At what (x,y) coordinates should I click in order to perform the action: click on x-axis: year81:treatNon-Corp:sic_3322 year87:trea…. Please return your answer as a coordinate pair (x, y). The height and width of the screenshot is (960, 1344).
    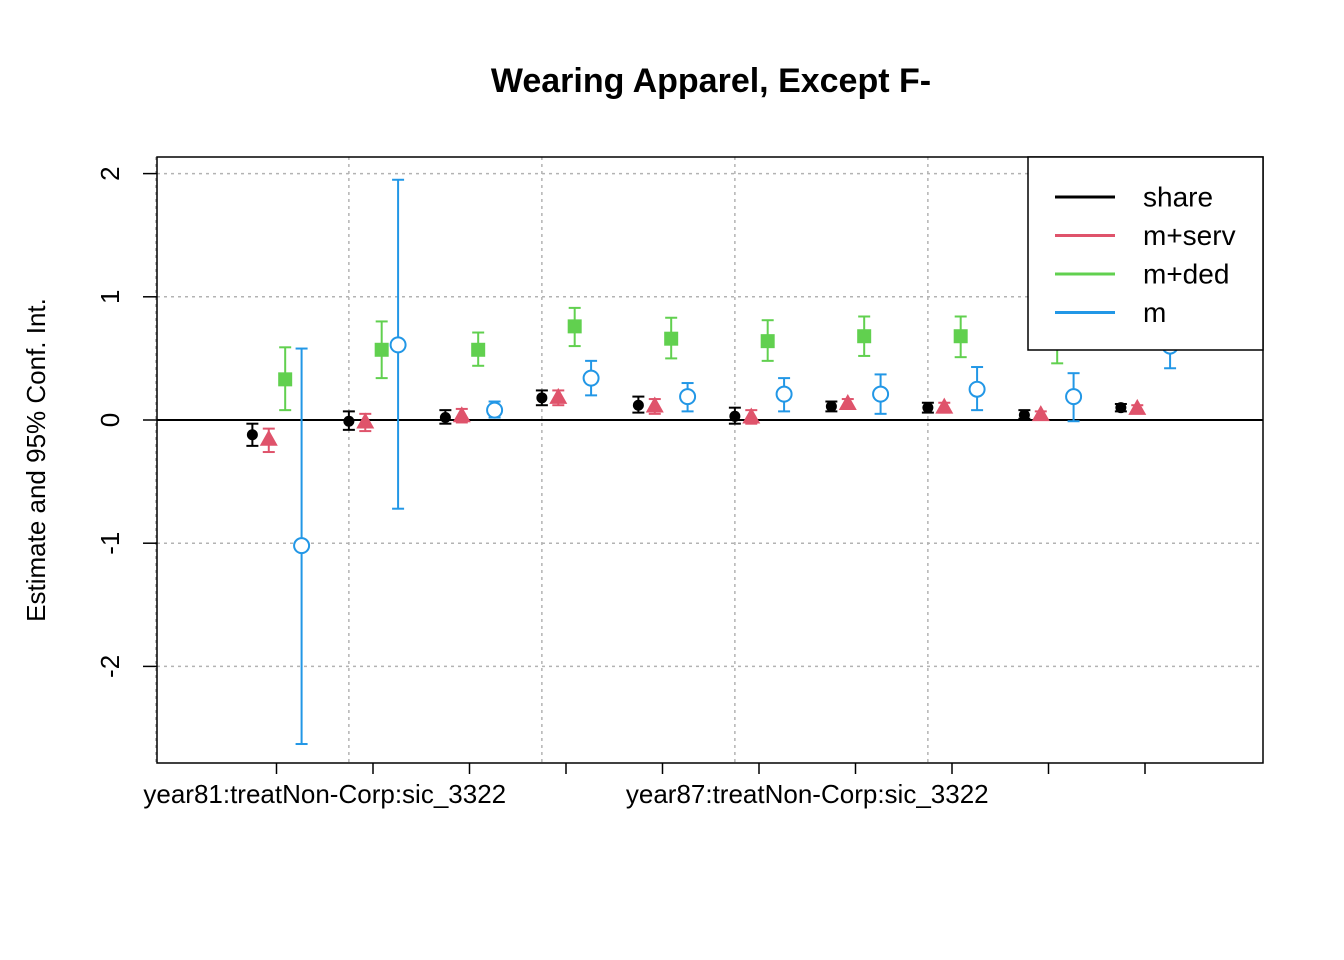
    Looking at the image, I should click on (644, 786).